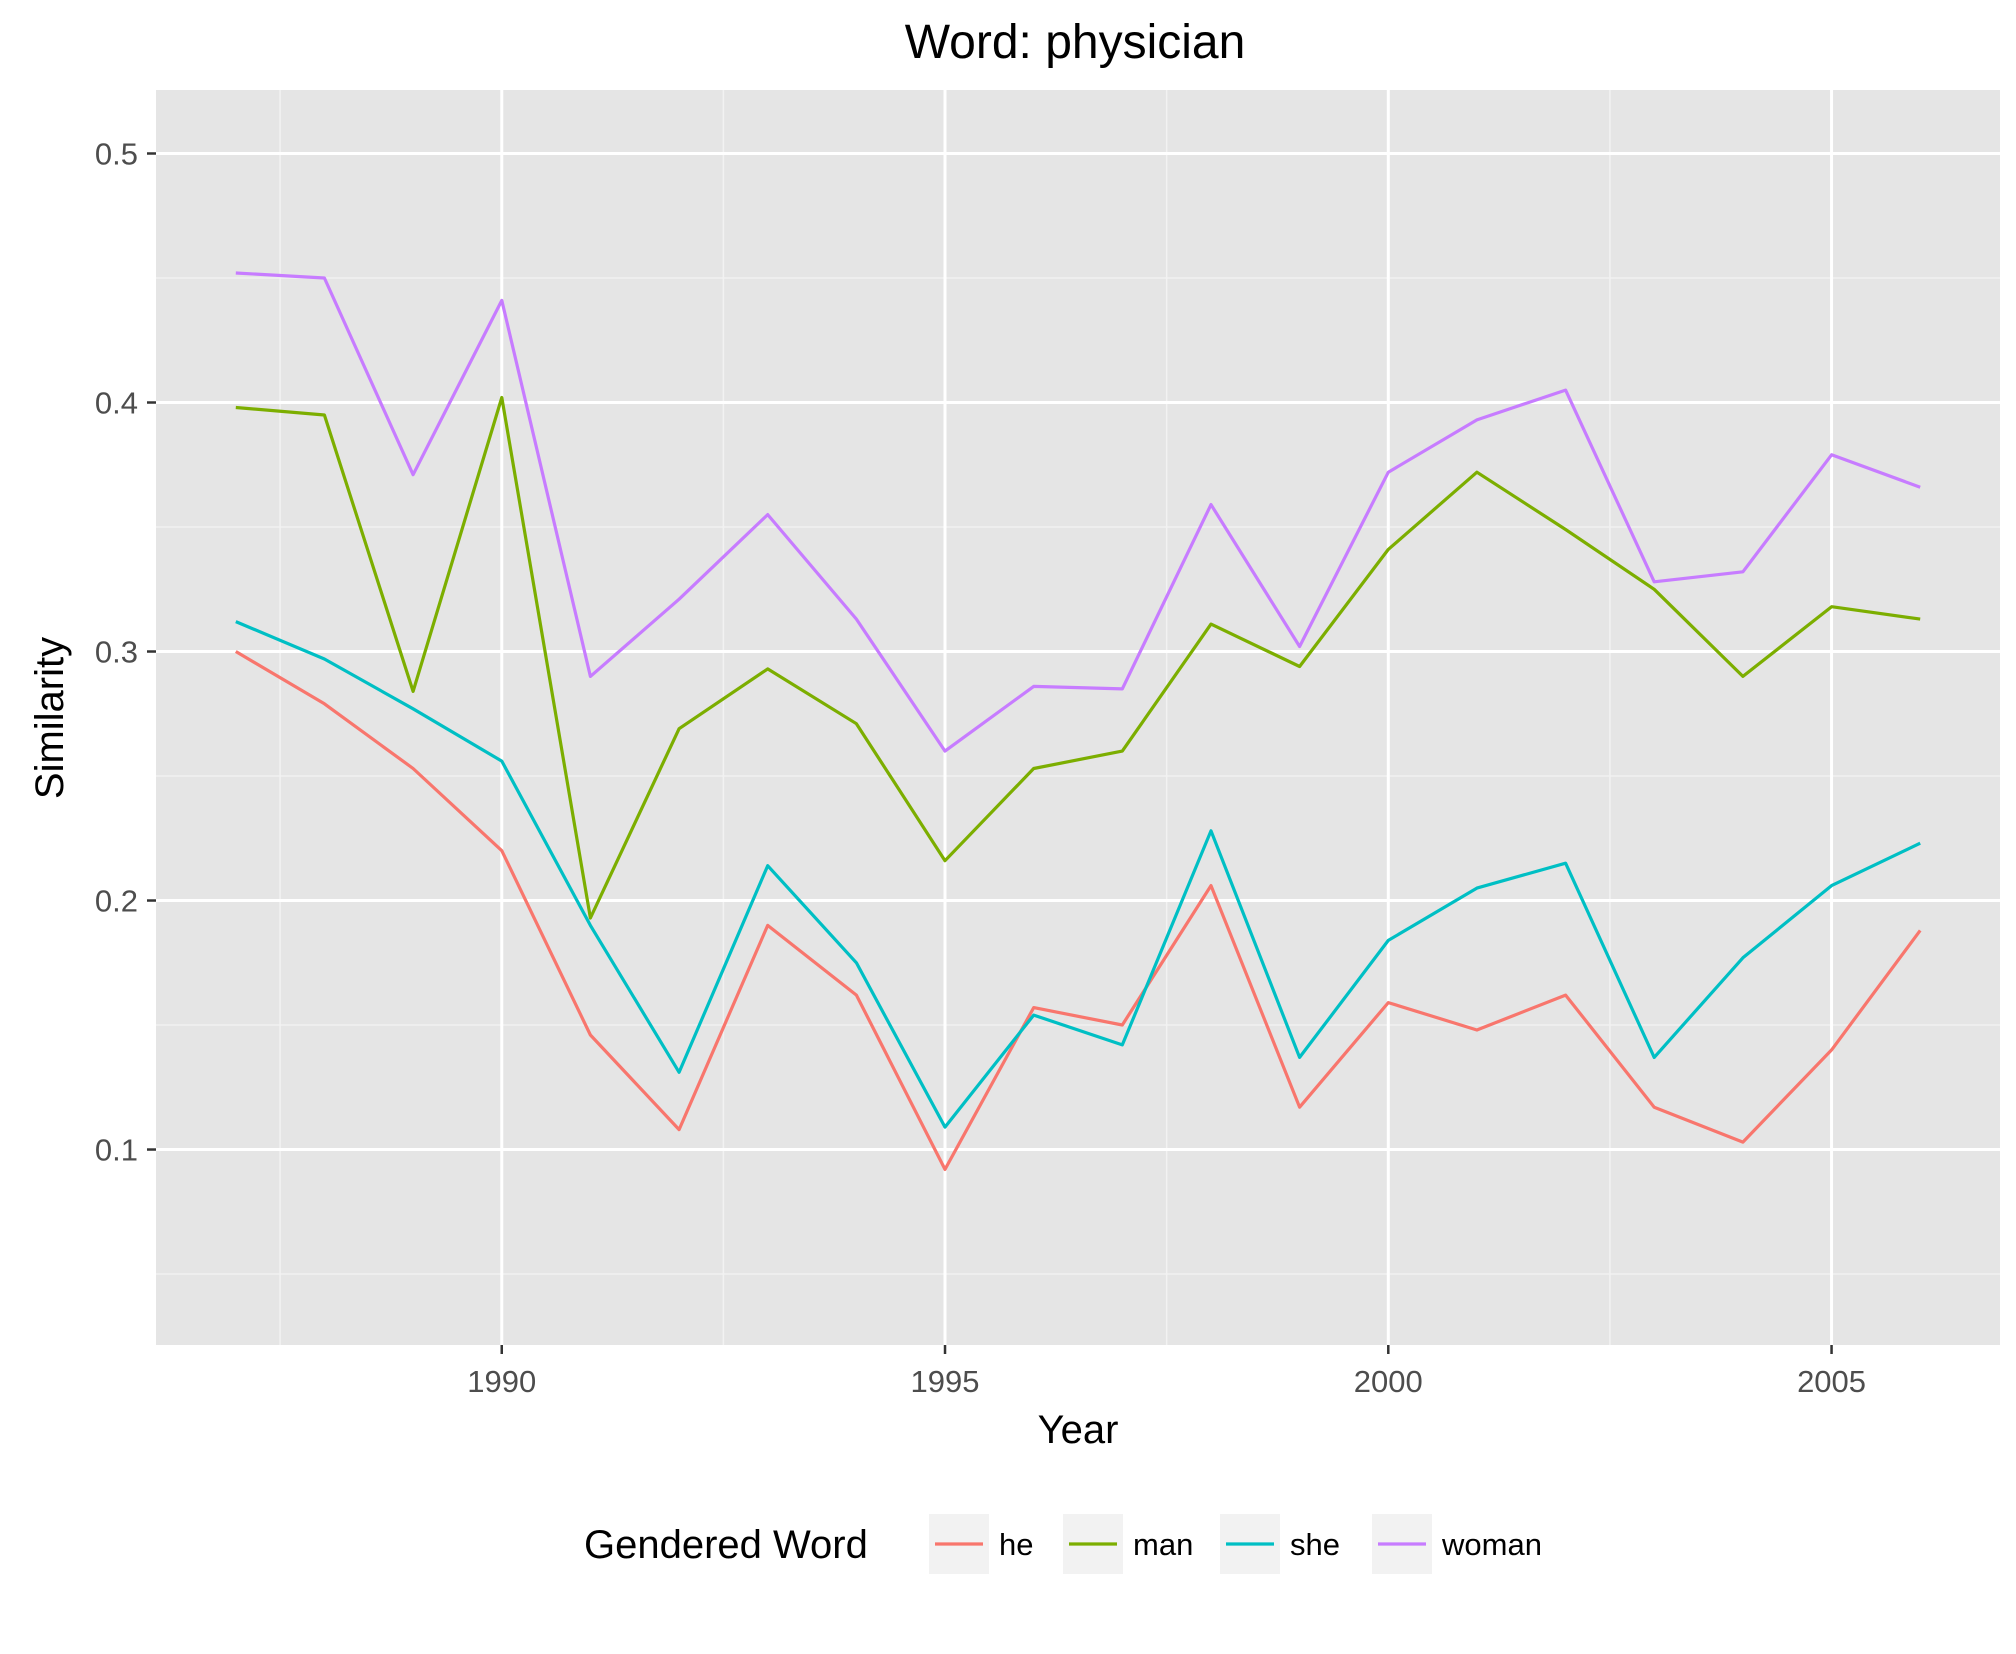 The width and height of the screenshot is (2016, 1654). I want to click on legend: Gendered Word he man she woman, so click(1063, 1544).